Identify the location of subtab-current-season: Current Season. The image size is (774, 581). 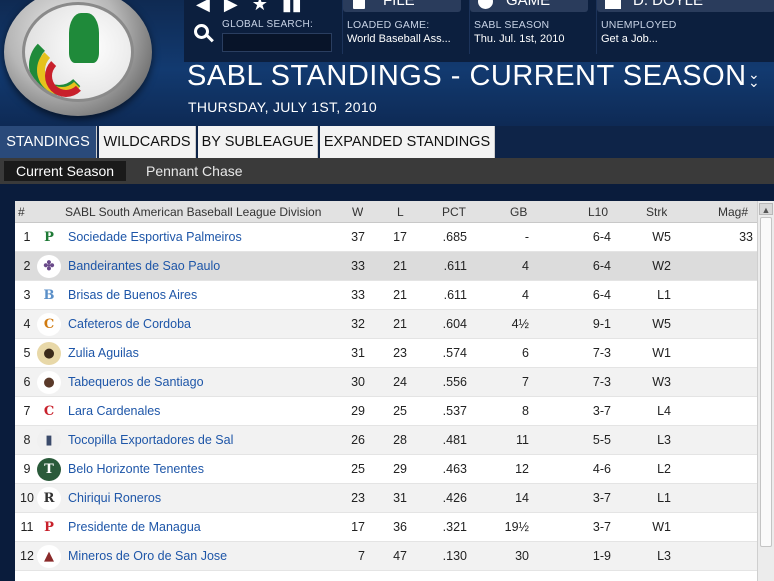
(65, 171).